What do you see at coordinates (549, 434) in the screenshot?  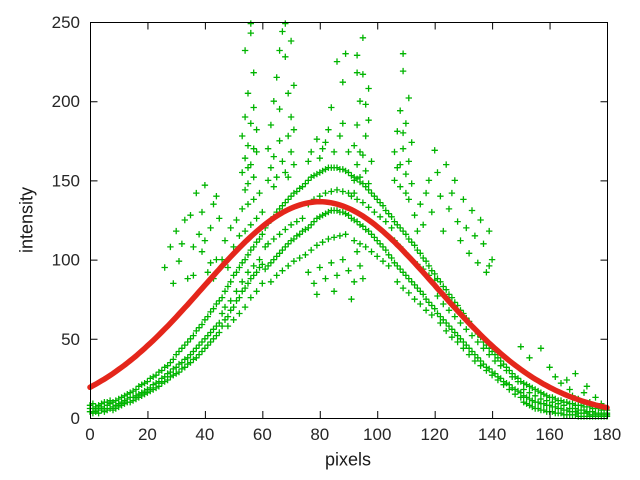 I see `x-tick-label: 160` at bounding box center [549, 434].